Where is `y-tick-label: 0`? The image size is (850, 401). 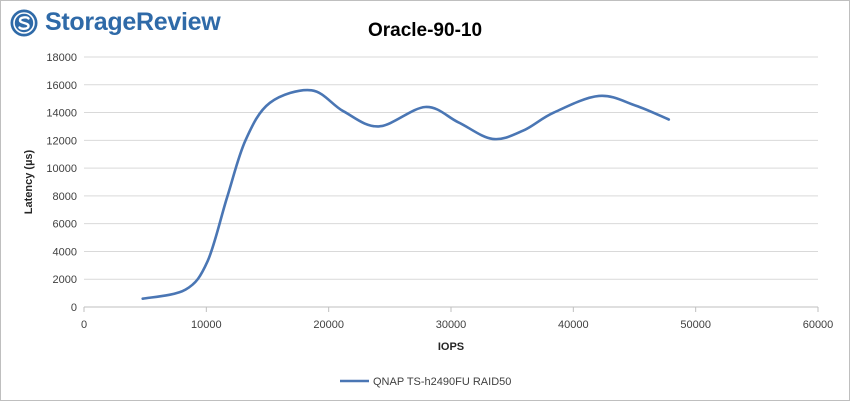 y-tick-label: 0 is located at coordinates (74, 308).